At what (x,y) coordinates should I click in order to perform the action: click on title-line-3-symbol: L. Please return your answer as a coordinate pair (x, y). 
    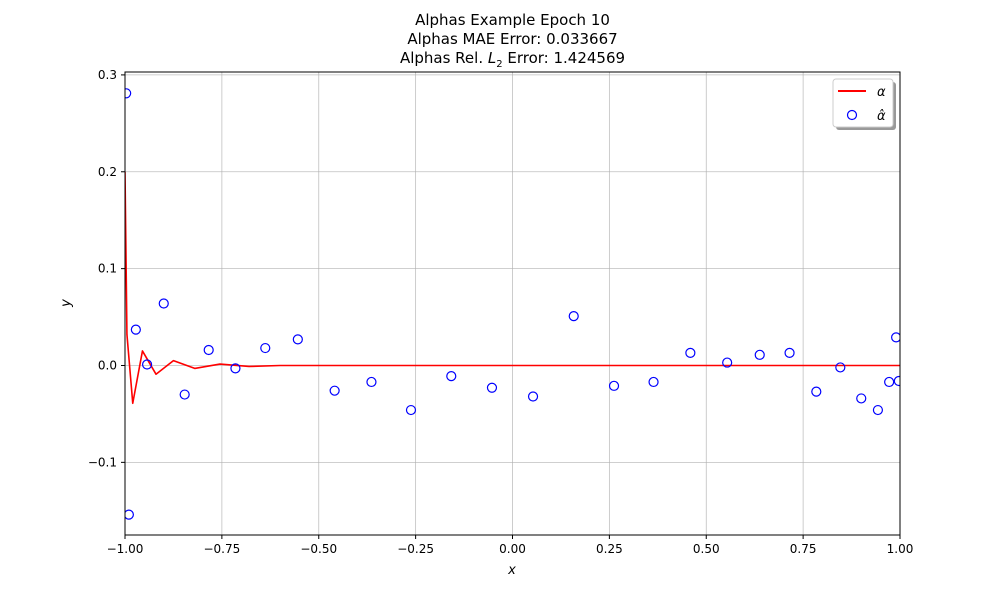
    Looking at the image, I should click on (492, 58).